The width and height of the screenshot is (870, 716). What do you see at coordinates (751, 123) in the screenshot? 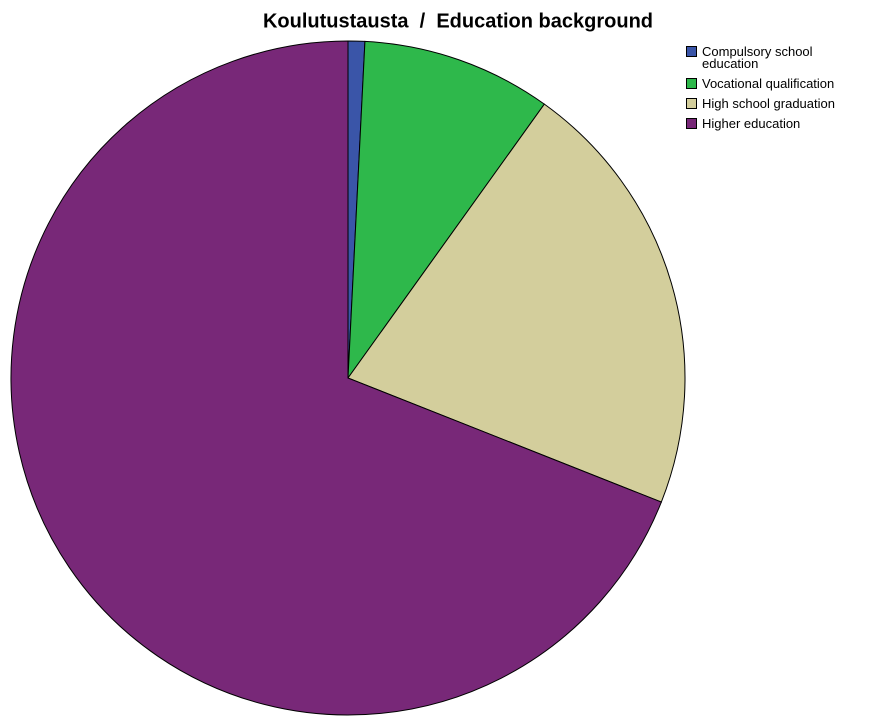
I see `legend-label: Higher education` at bounding box center [751, 123].